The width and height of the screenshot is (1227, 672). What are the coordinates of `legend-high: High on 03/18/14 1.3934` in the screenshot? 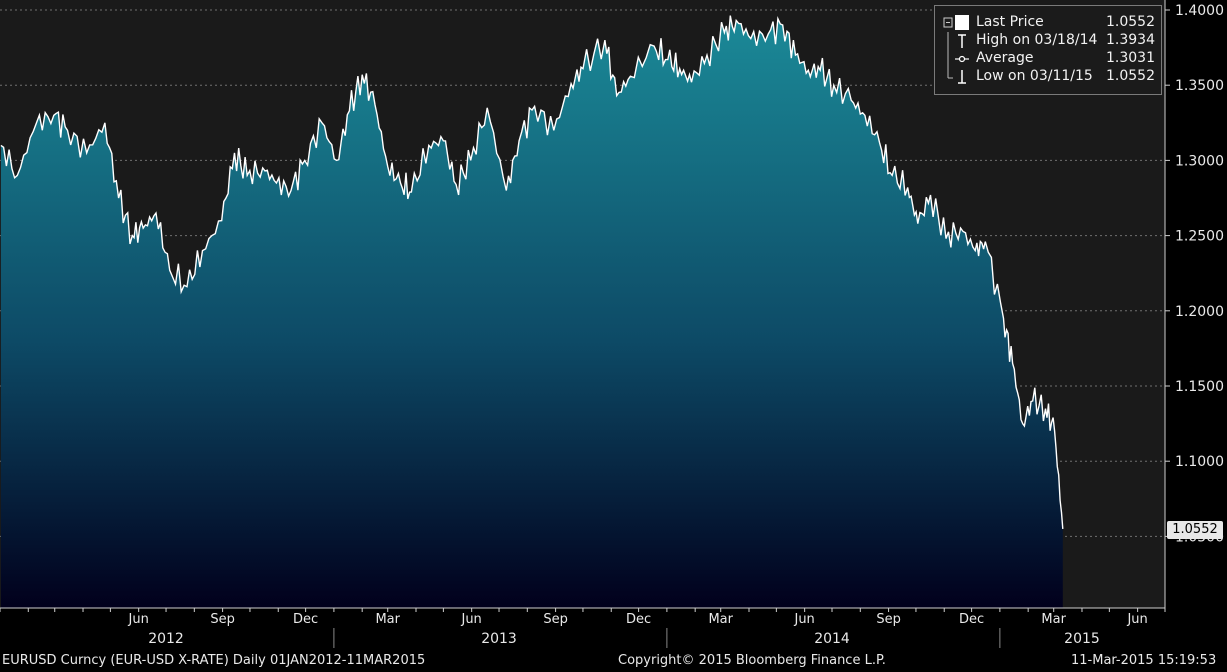 It's located at (1049, 41).